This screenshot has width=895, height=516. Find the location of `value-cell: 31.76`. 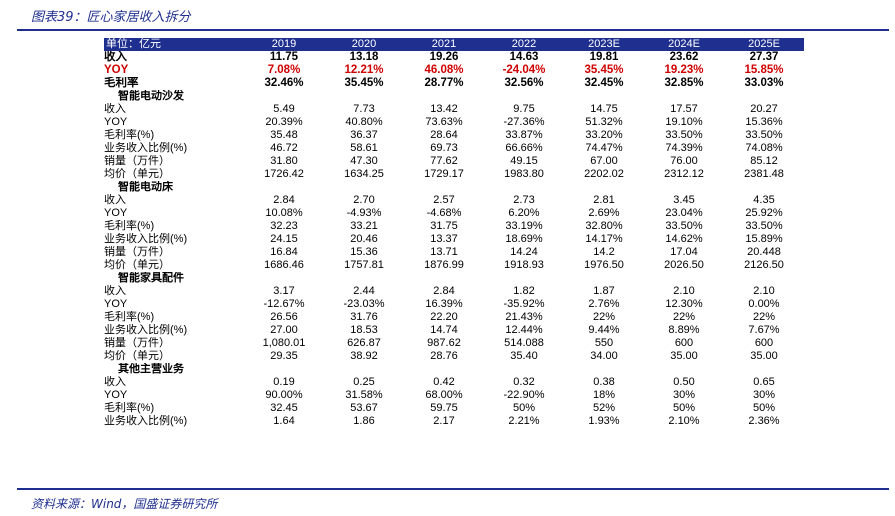

value-cell: 31.76 is located at coordinates (364, 317).